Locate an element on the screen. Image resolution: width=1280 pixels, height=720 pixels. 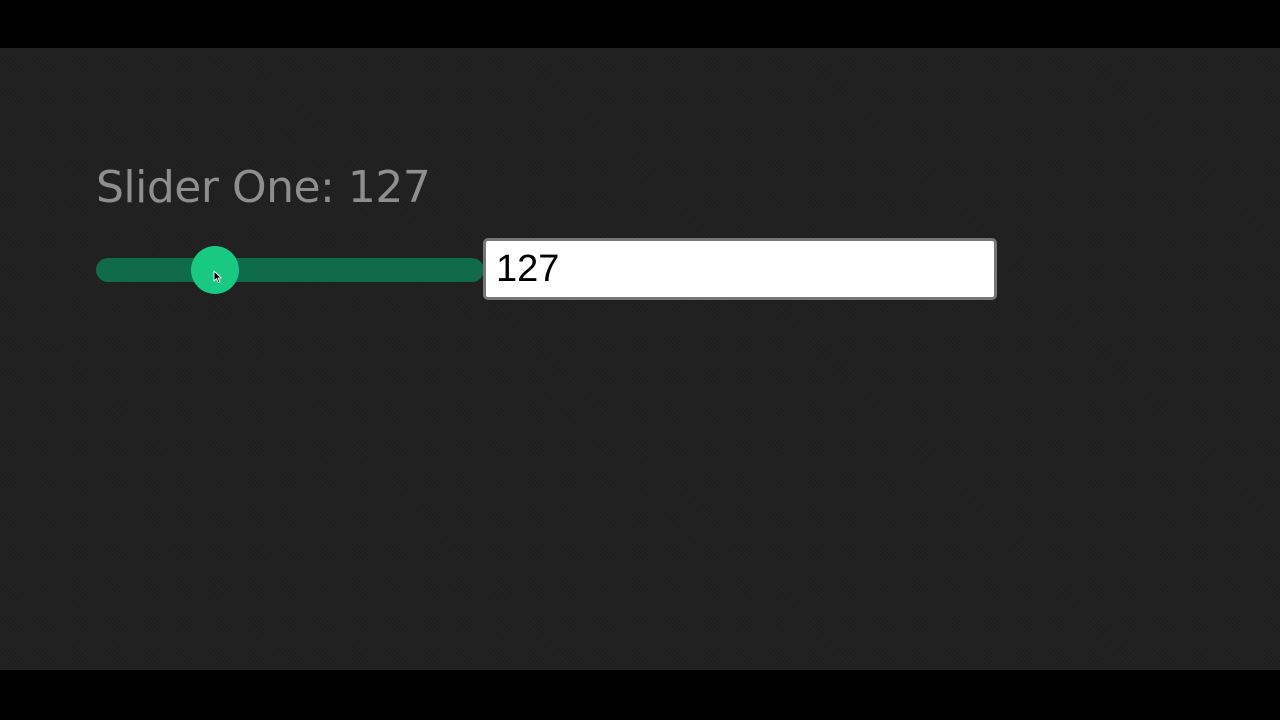
slider-one-track is located at coordinates (290, 270).